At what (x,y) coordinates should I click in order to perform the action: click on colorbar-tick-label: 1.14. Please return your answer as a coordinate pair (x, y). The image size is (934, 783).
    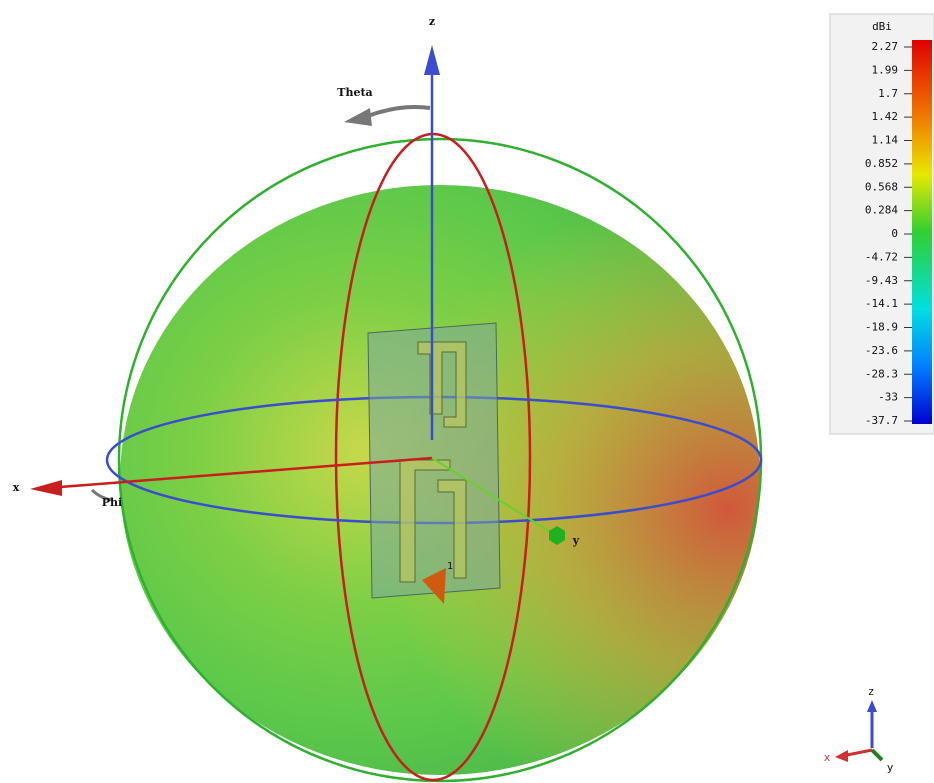
    Looking at the image, I should click on (885, 140).